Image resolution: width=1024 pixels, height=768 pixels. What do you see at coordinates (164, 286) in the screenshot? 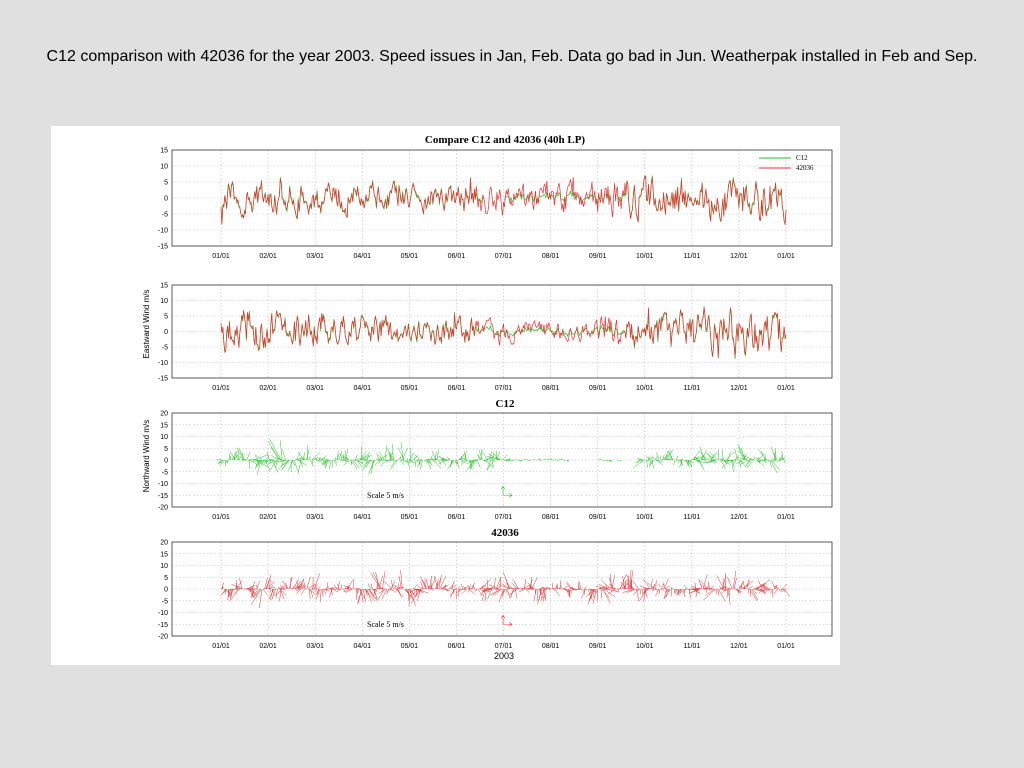
I see `panel2-ytick-label: 15` at bounding box center [164, 286].